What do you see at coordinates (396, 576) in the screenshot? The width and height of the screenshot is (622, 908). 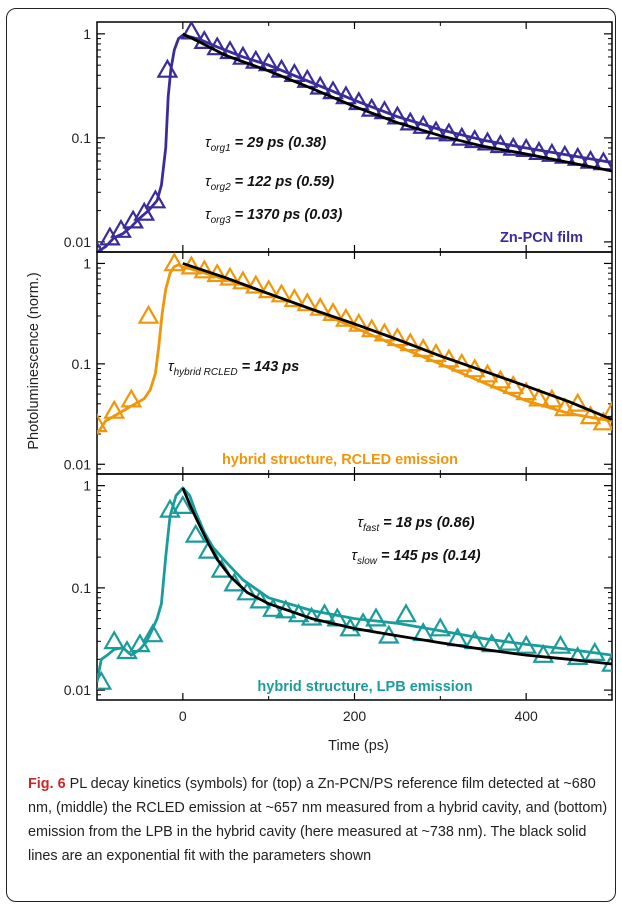 I see `fit-line-bottom` at bounding box center [396, 576].